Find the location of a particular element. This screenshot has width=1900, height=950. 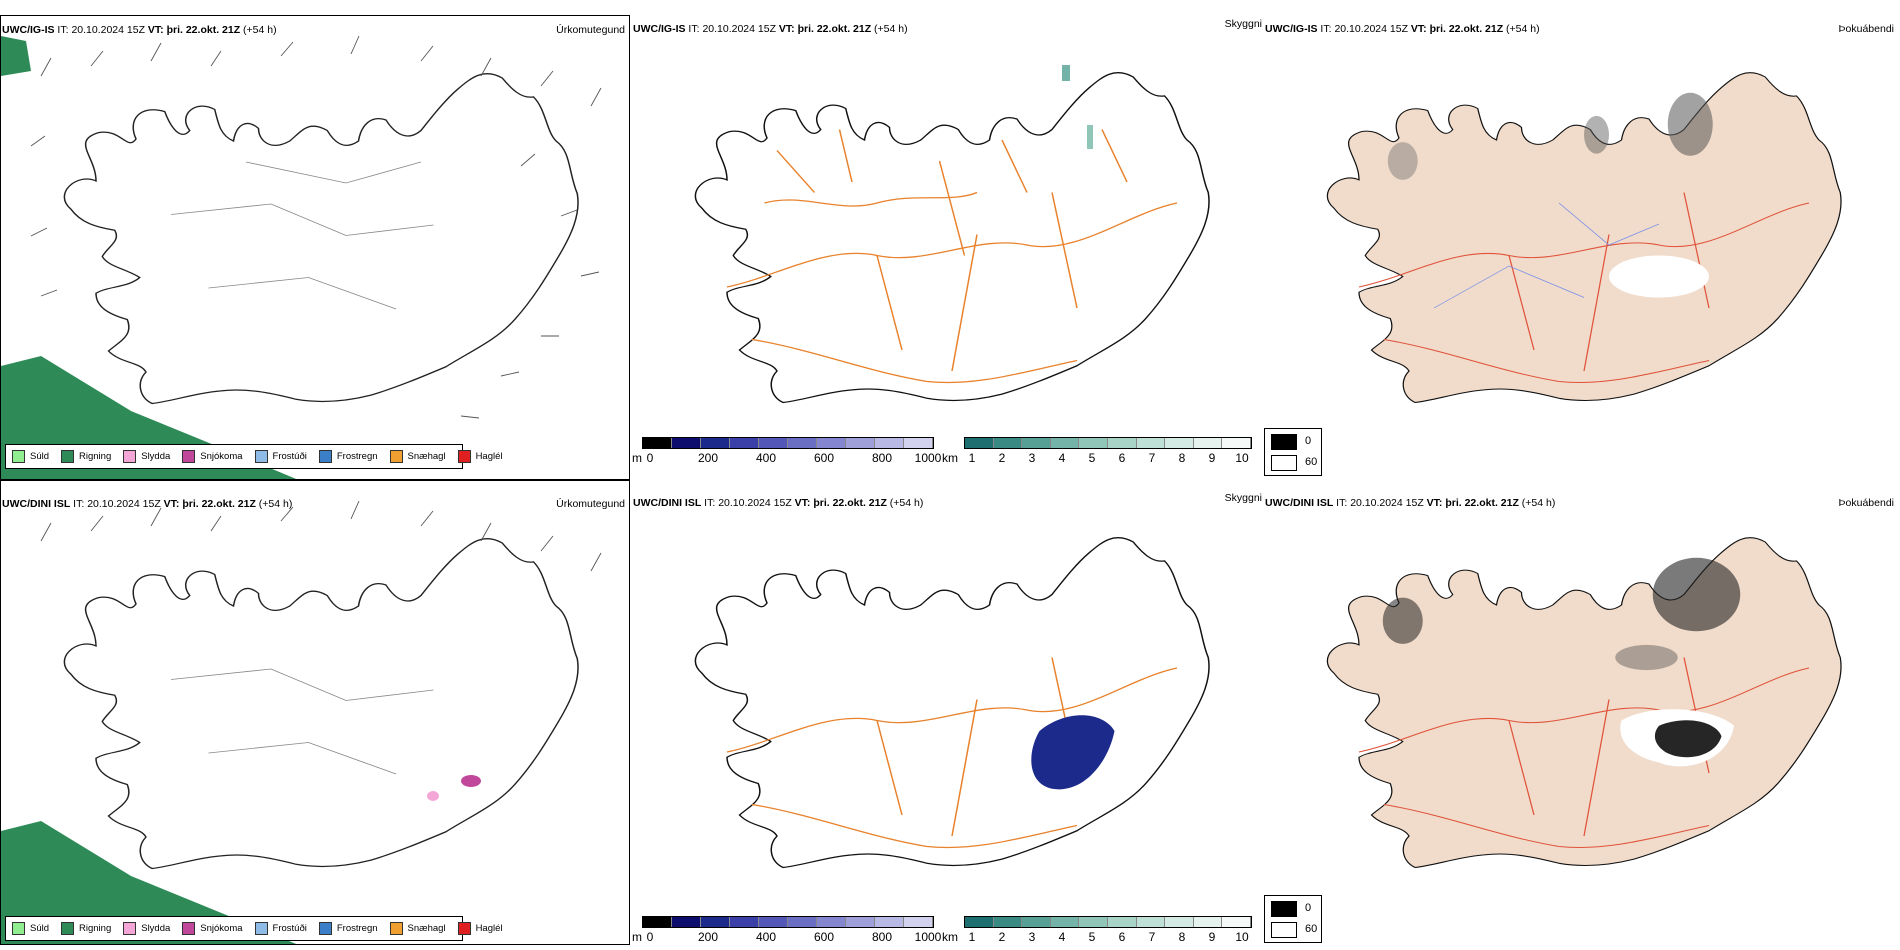

legend-item: Snæhagl is located at coordinates (417, 928).